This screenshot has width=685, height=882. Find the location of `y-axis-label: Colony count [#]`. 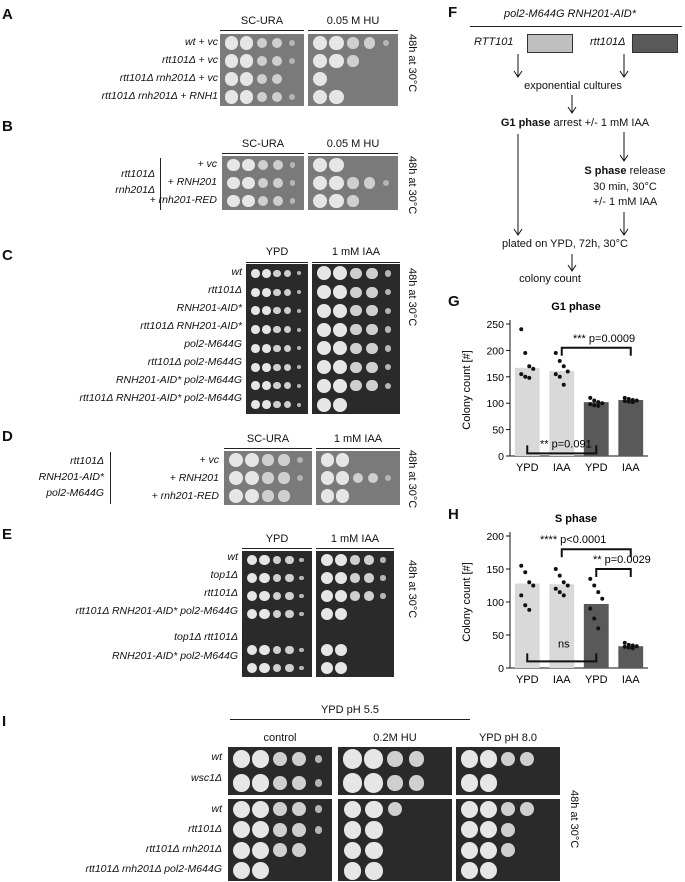

y-axis-label: Colony count [#] is located at coordinates (467, 390).